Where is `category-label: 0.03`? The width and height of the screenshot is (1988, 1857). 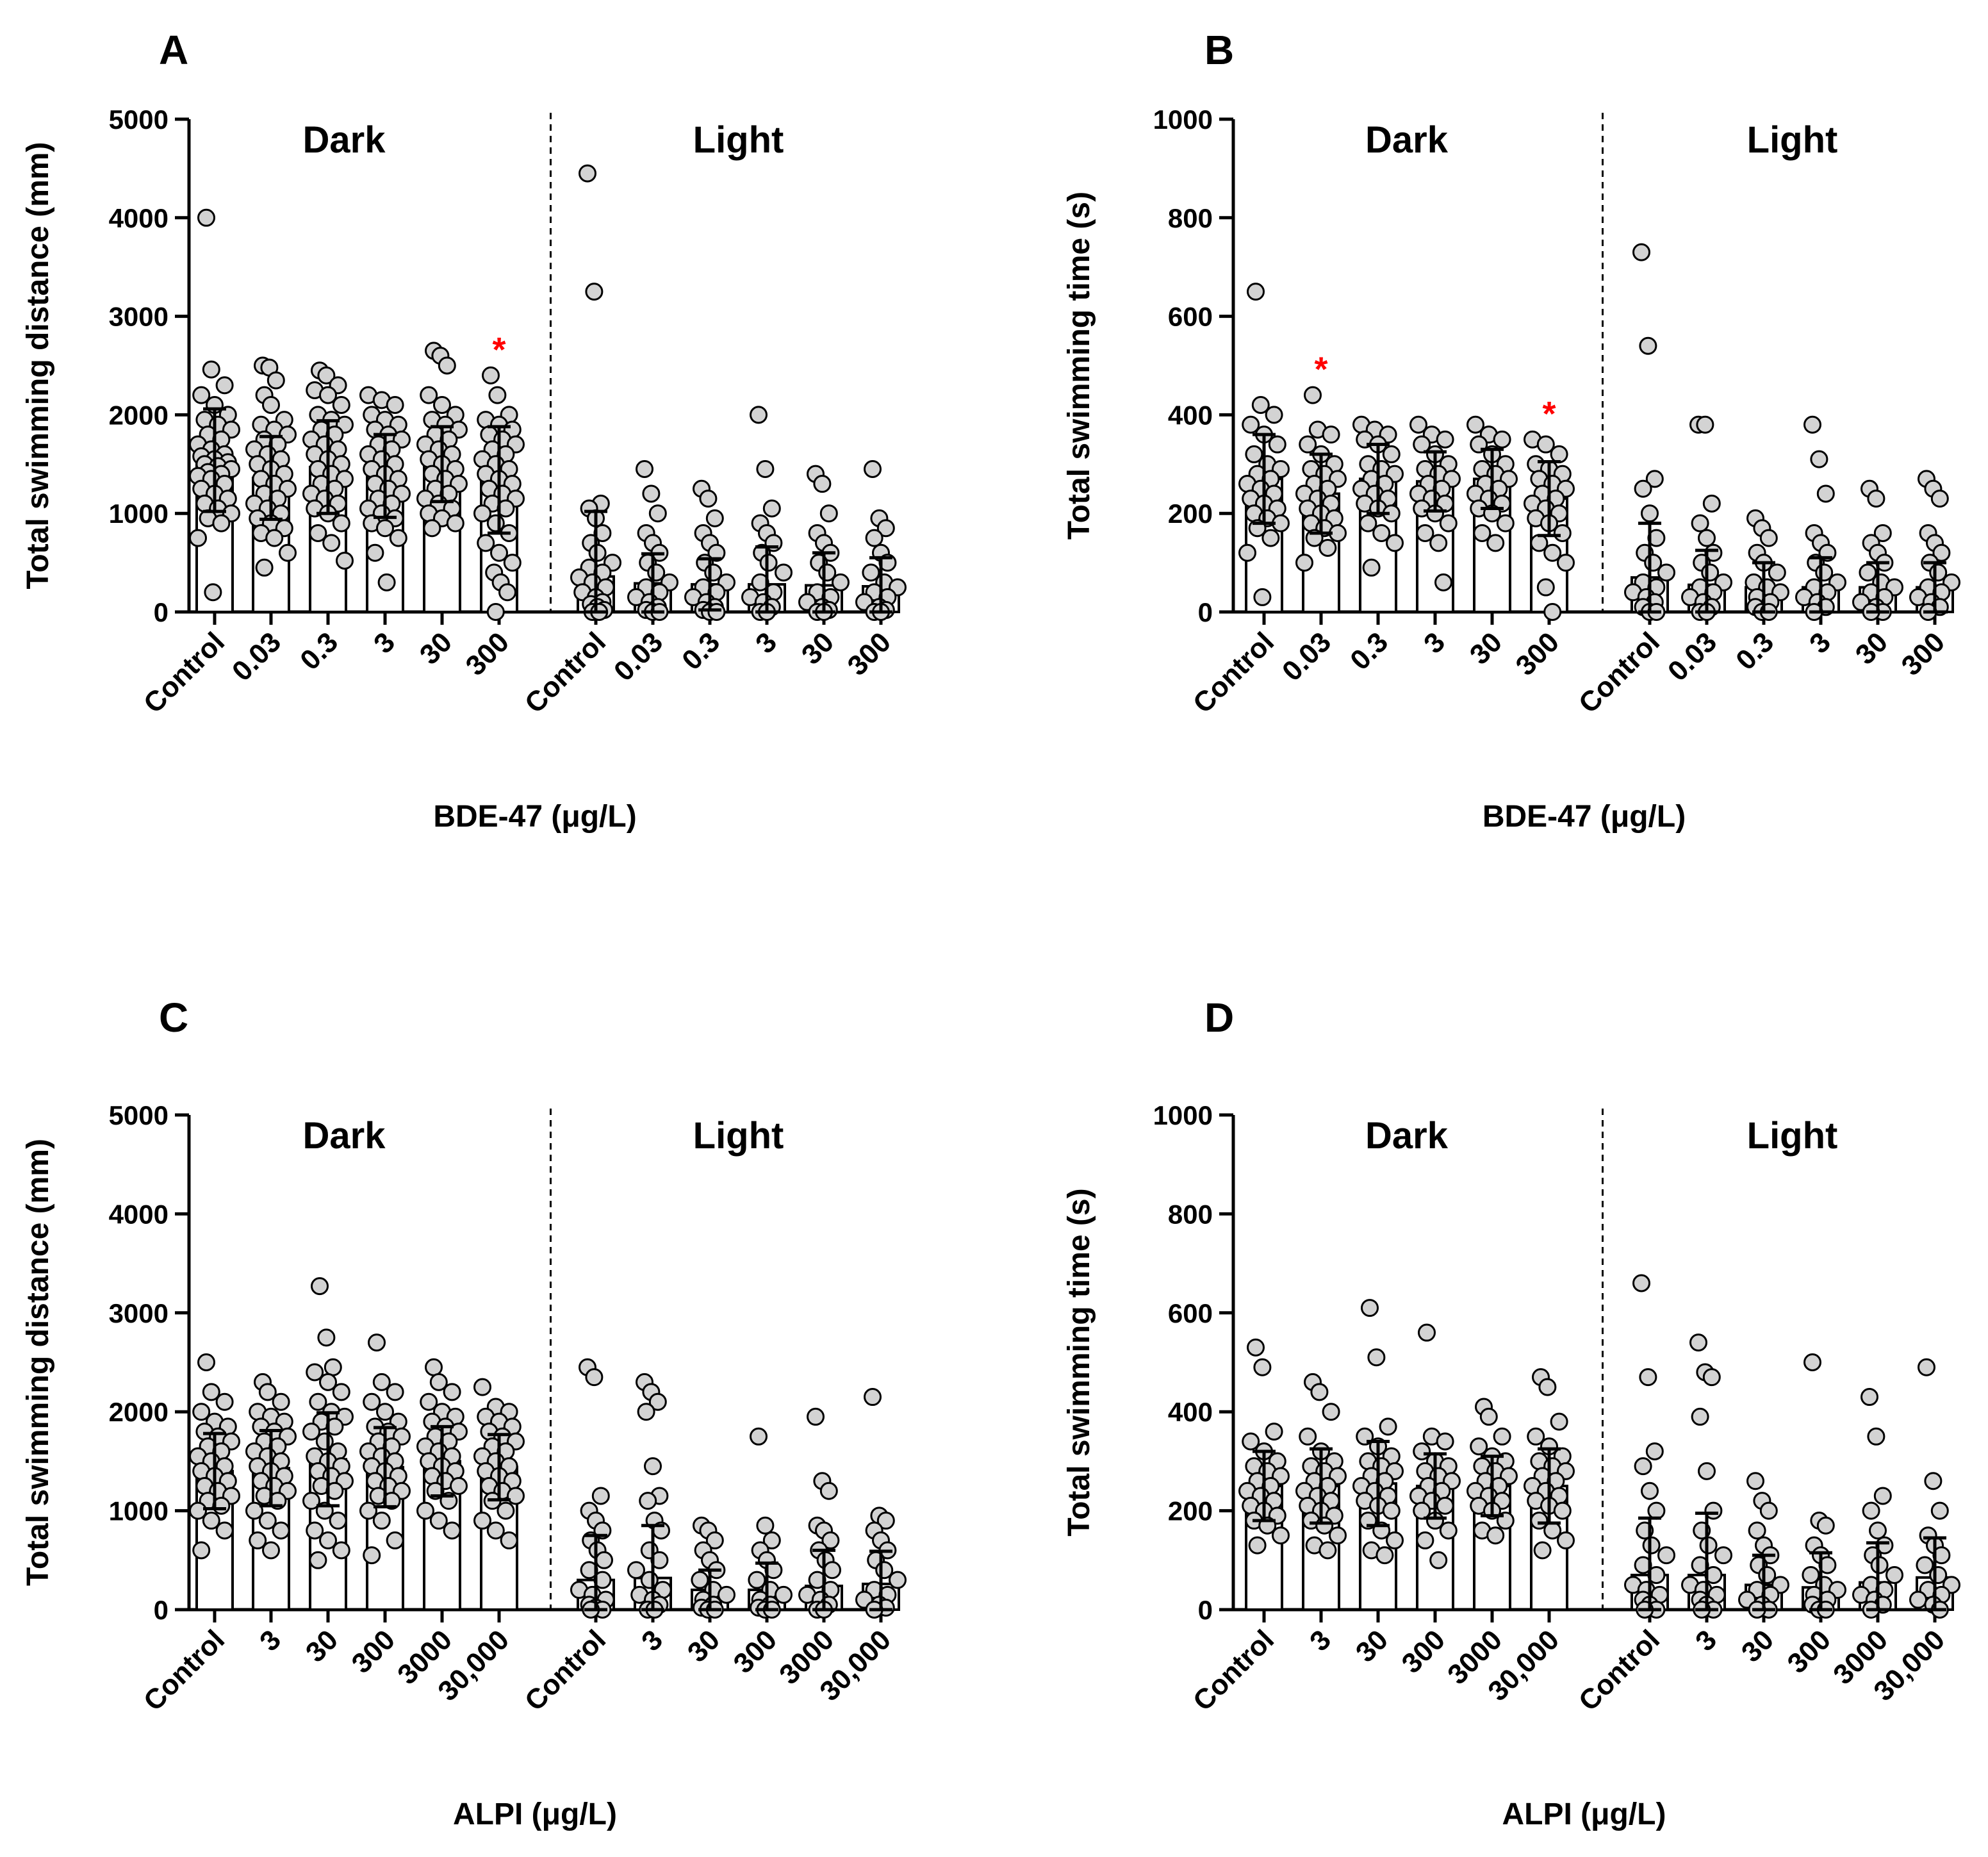 category-label: 0.03 is located at coordinates (1306, 656).